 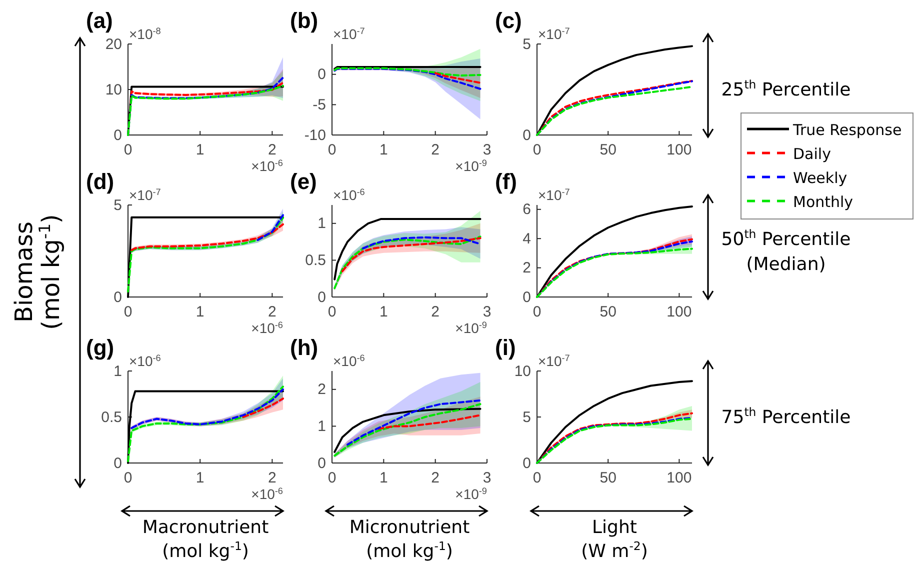 What do you see at coordinates (526, 239) in the screenshot?
I see `y-tick-label: 4` at bounding box center [526, 239].